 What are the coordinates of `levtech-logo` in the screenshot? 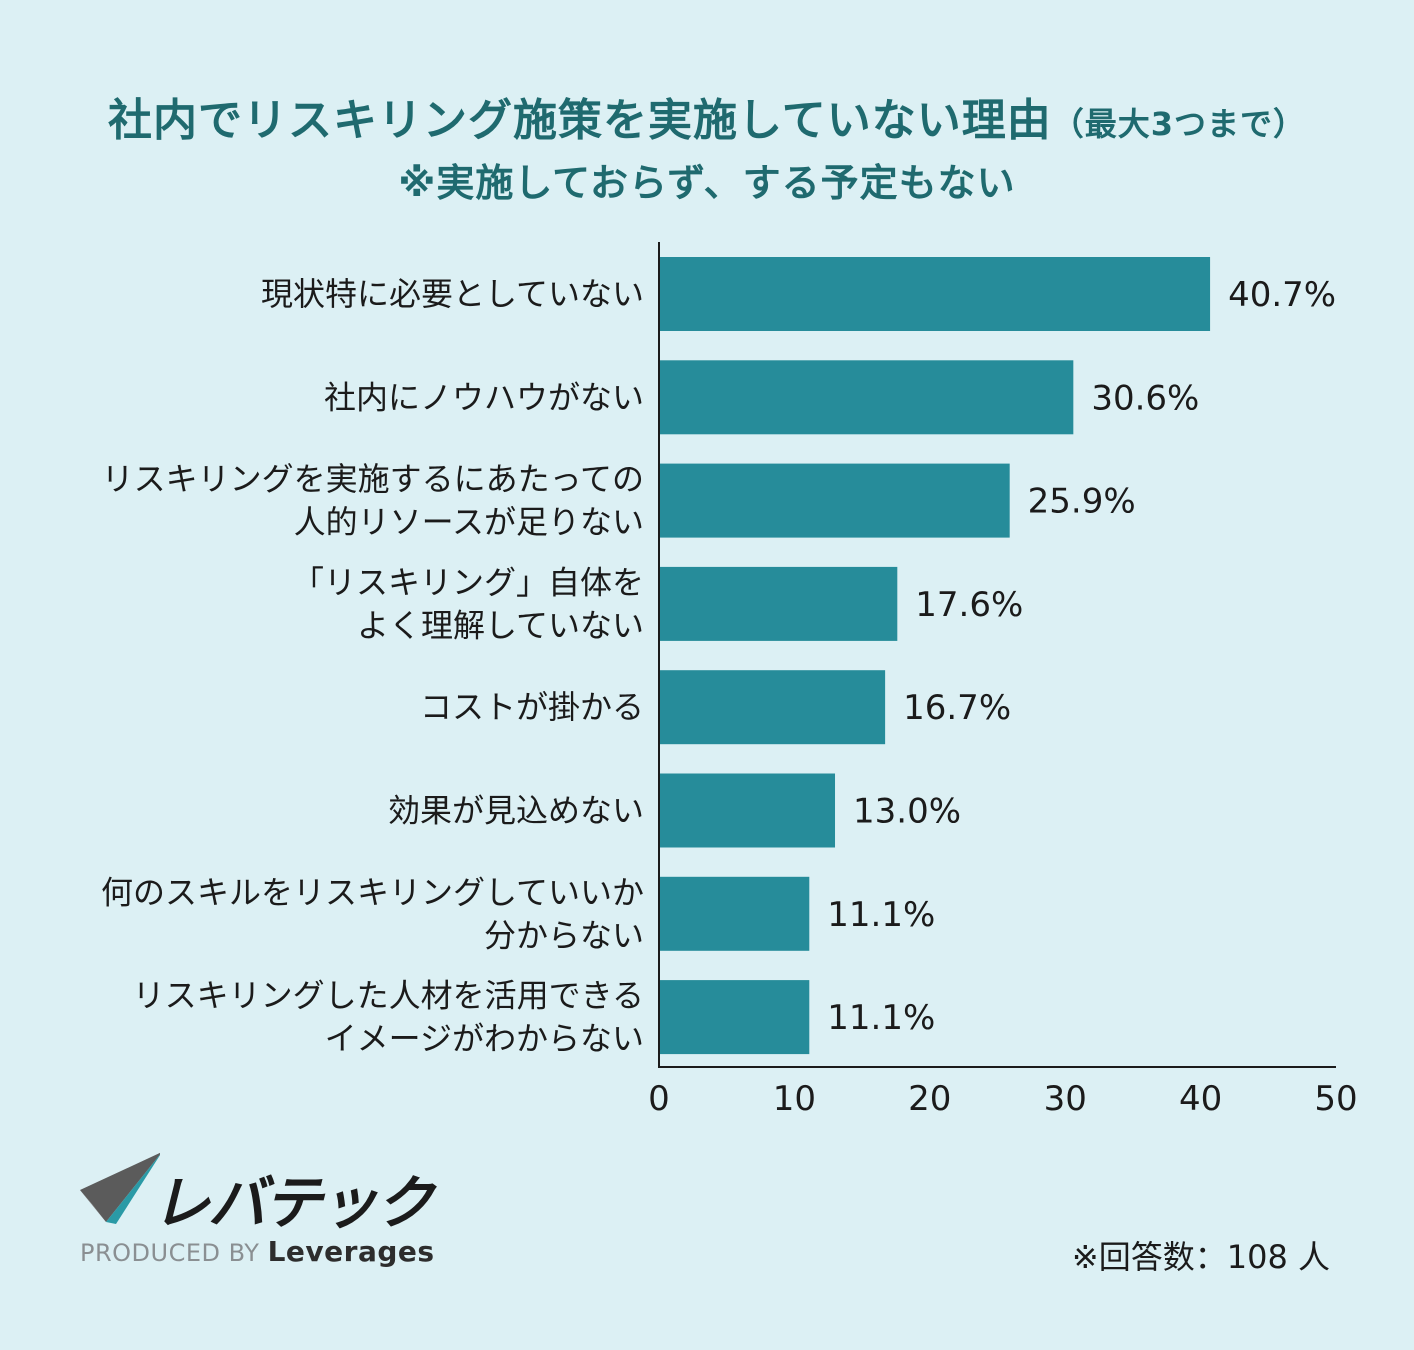 It's located at (260, 1210).